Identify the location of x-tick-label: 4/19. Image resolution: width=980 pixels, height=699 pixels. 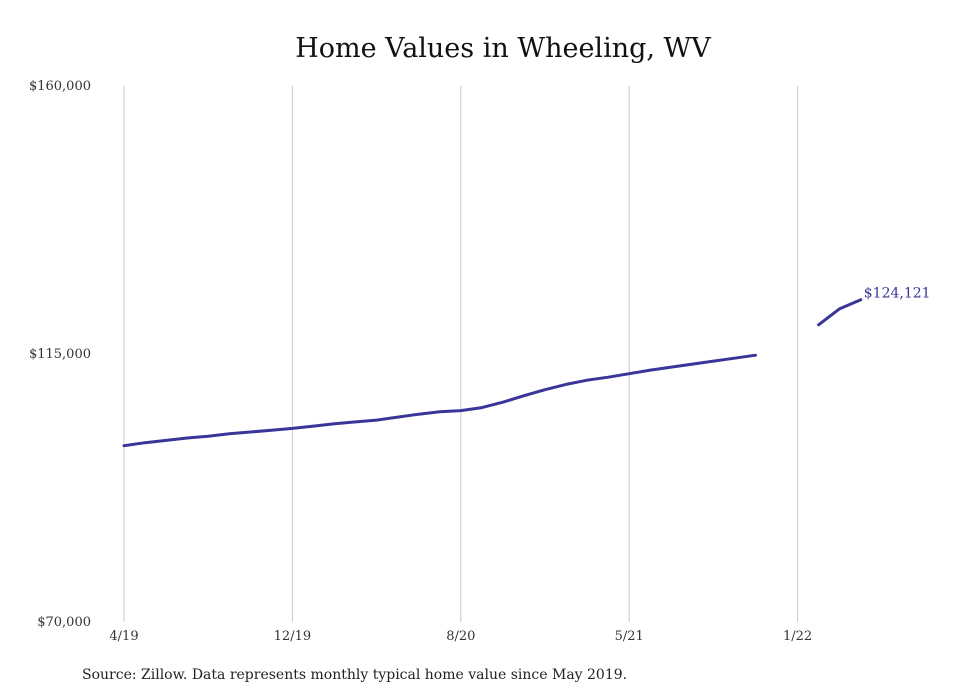
(123, 636).